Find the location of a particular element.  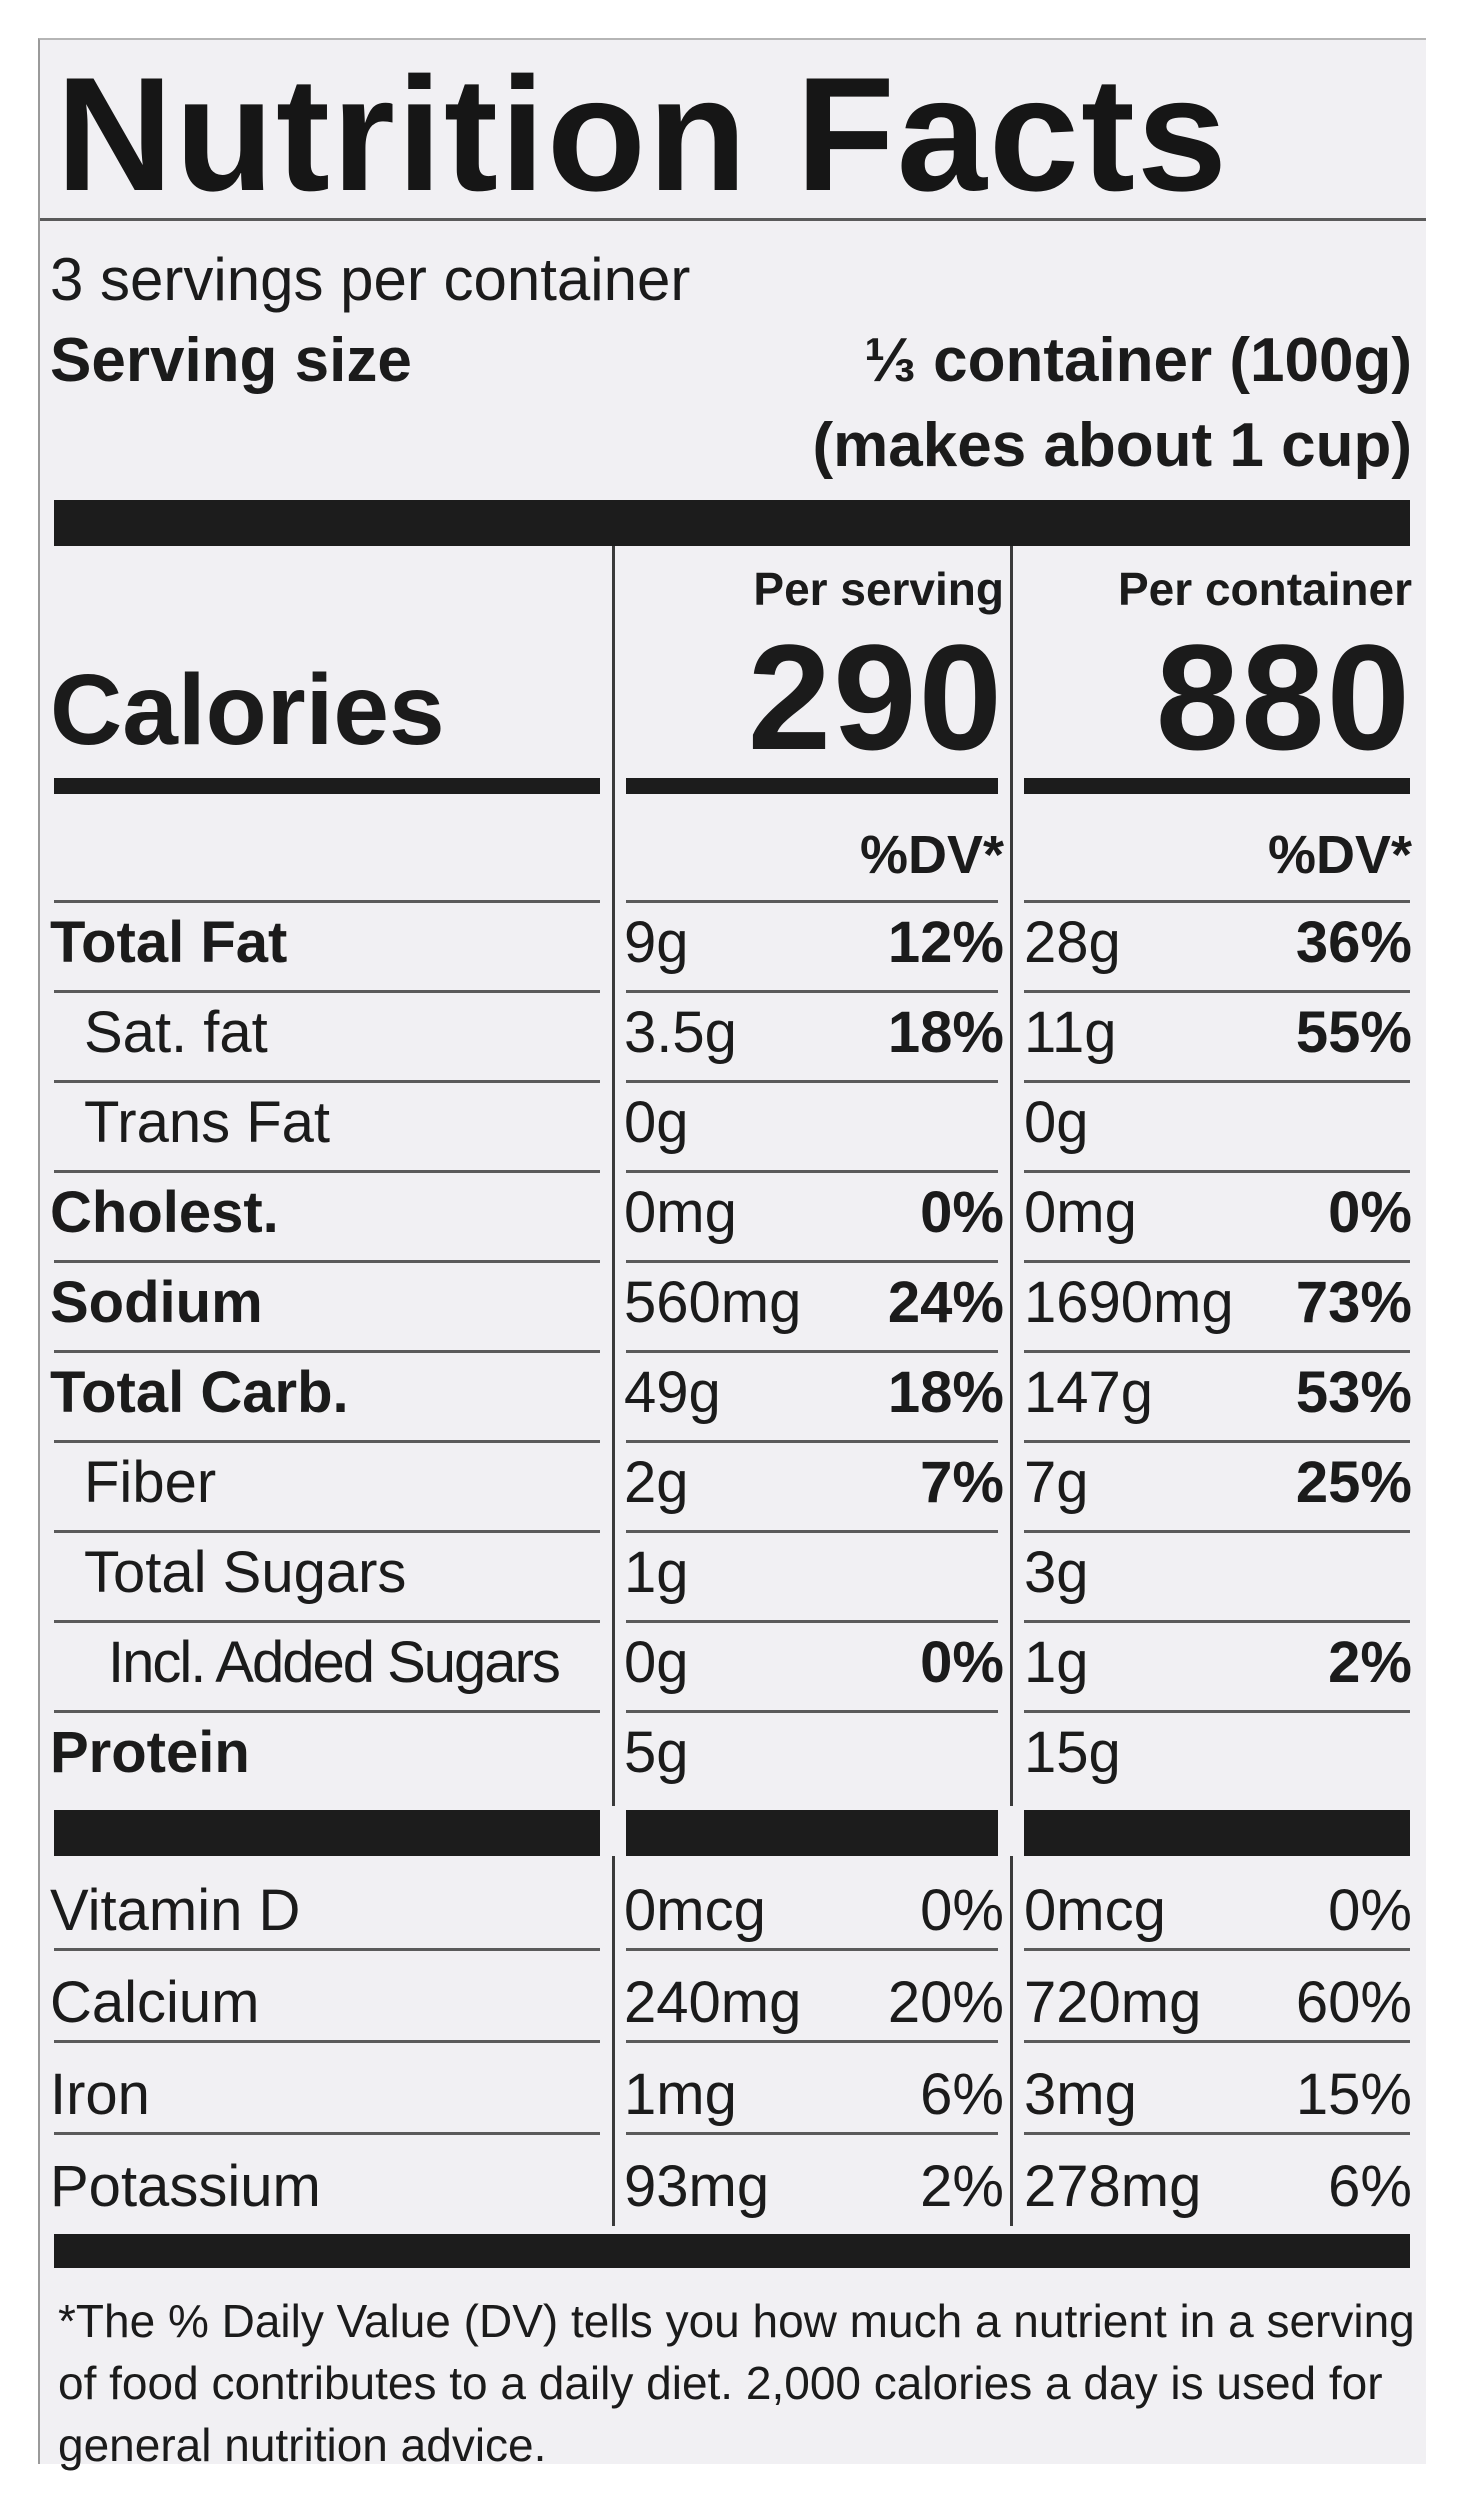

serving-dv: 18% is located at coordinates (945, 1032).